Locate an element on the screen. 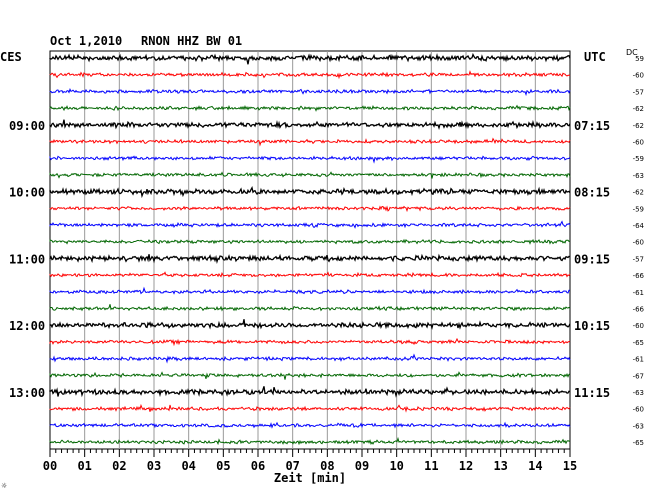  x-tick-label: 05 is located at coordinates (223, 466).